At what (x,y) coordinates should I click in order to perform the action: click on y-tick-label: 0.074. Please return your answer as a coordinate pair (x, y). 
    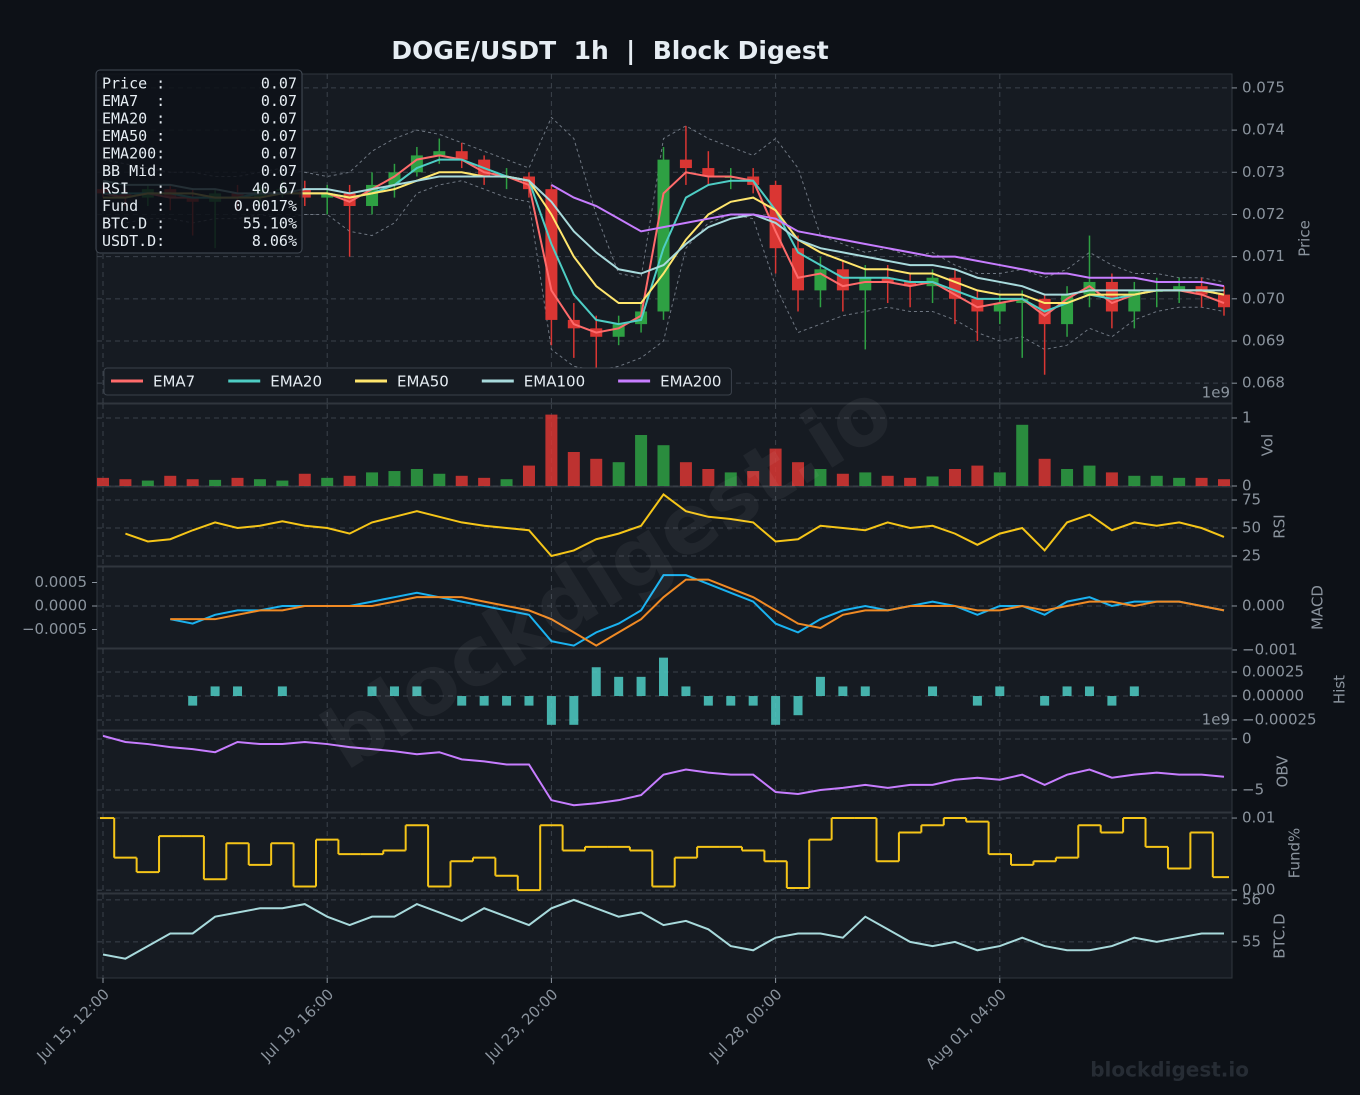
    Looking at the image, I should click on (1263, 130).